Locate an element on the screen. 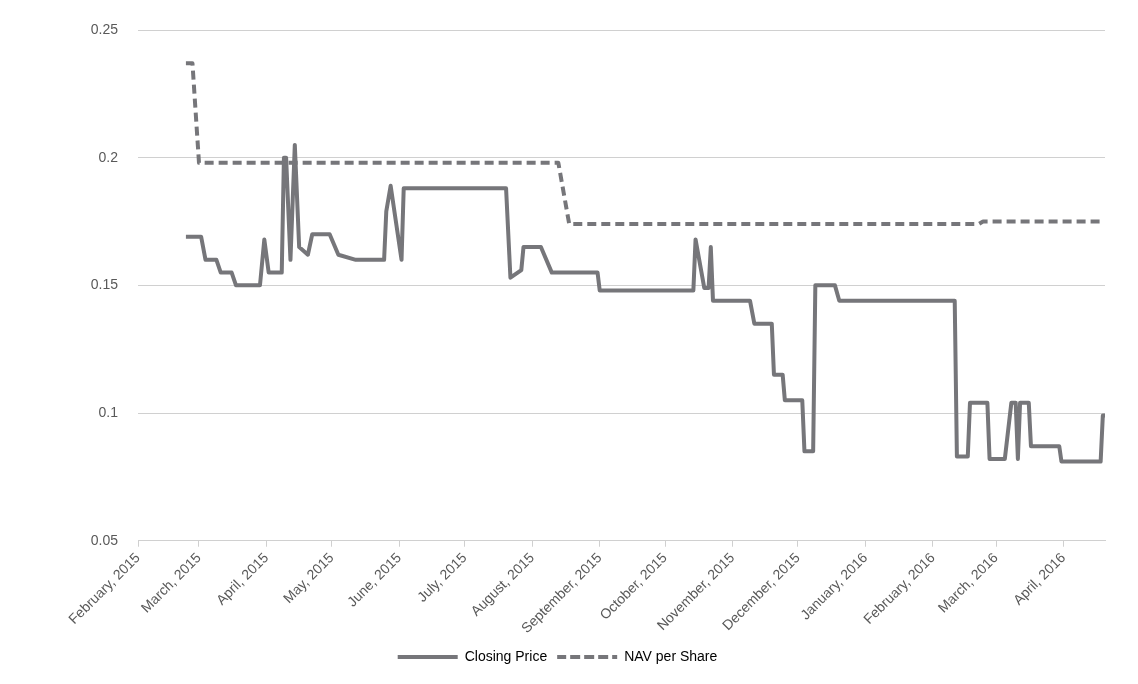 This screenshot has width=1138, height=684. y-tick-label: 0.1 is located at coordinates (108, 411).